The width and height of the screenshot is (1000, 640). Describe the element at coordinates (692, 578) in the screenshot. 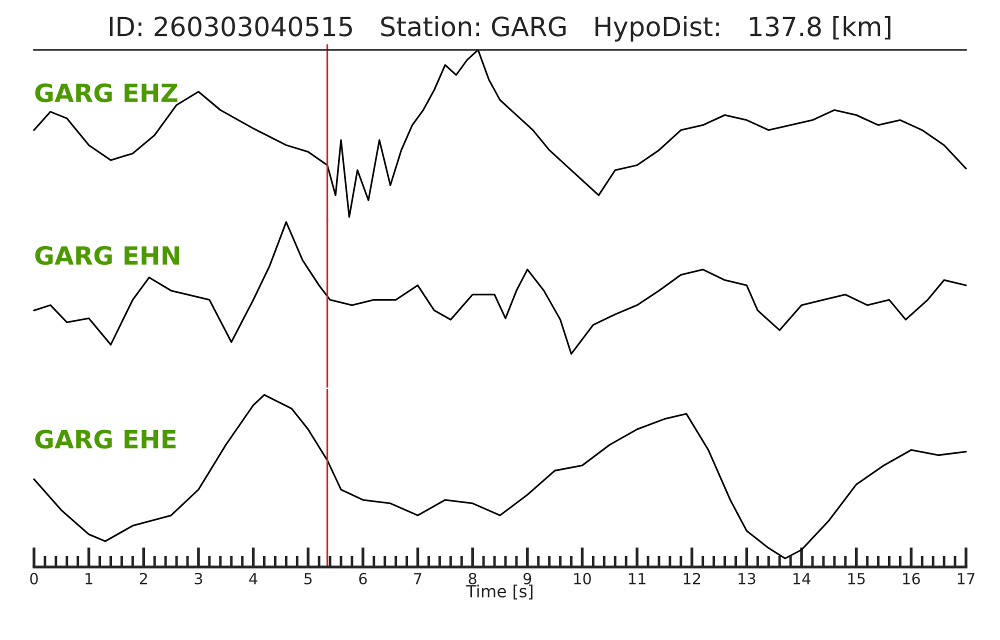

I see `x-tick-label: 12` at that location.